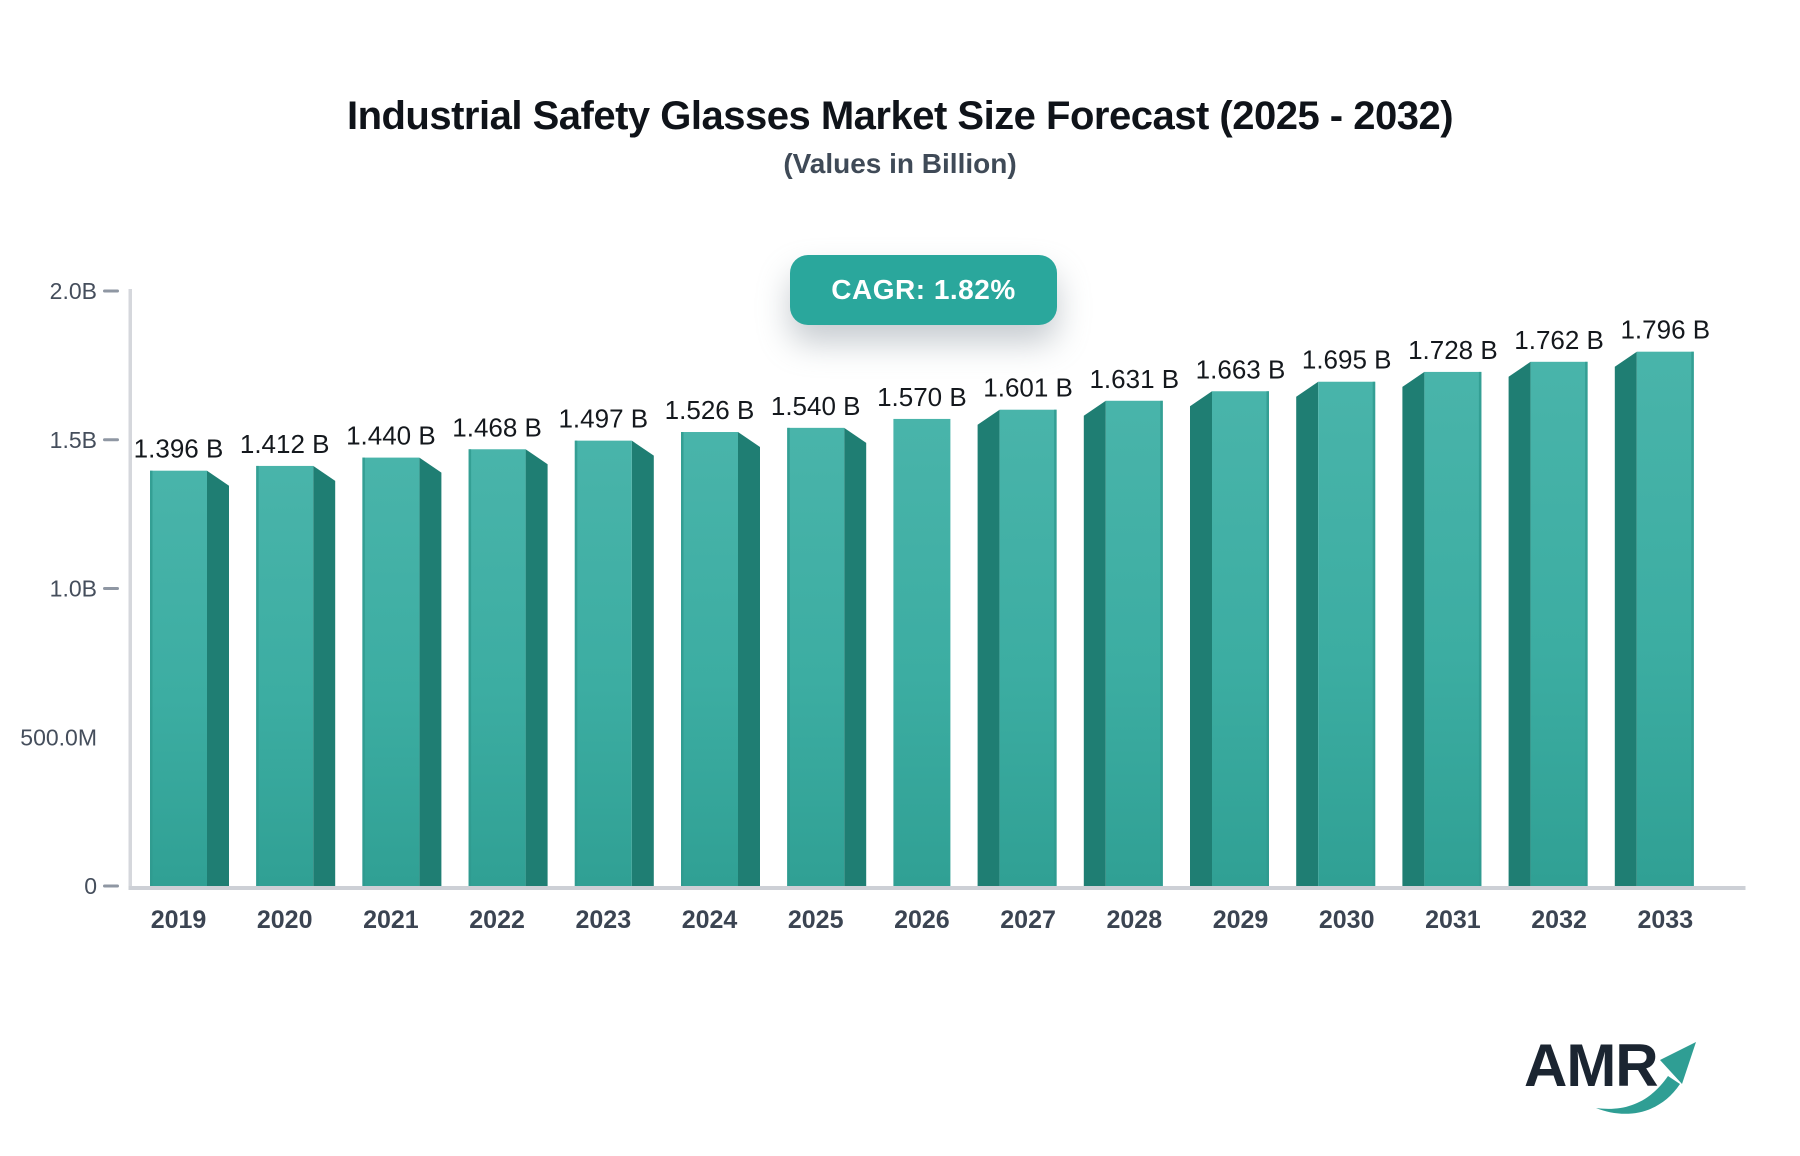 This screenshot has width=1800, height=1156. What do you see at coordinates (1559, 920) in the screenshot?
I see `year-label-2032: 2032` at bounding box center [1559, 920].